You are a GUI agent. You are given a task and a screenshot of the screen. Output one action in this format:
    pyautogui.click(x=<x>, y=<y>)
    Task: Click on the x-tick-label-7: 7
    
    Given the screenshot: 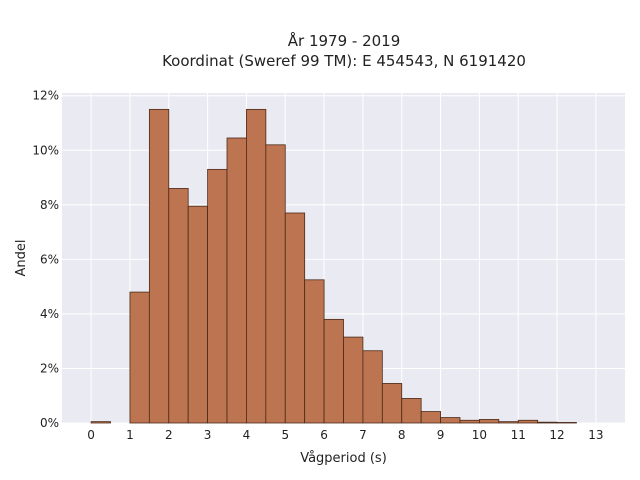 What is the action you would take?
    pyautogui.click(x=363, y=435)
    